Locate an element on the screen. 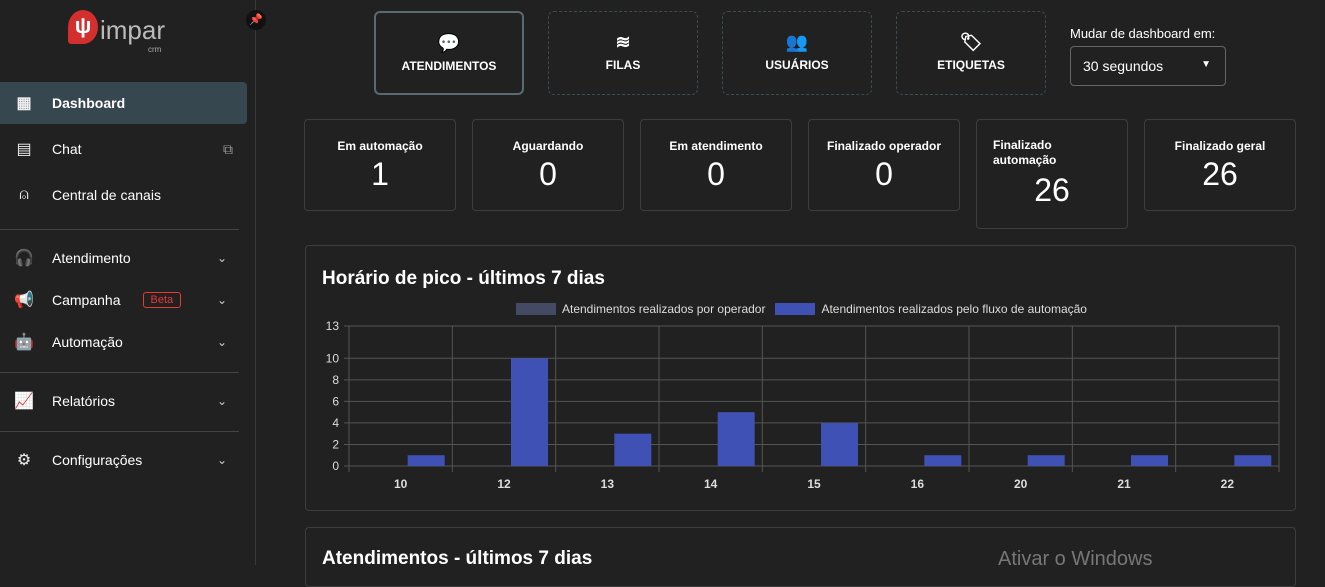  x-tick-label: 14 is located at coordinates (711, 484).